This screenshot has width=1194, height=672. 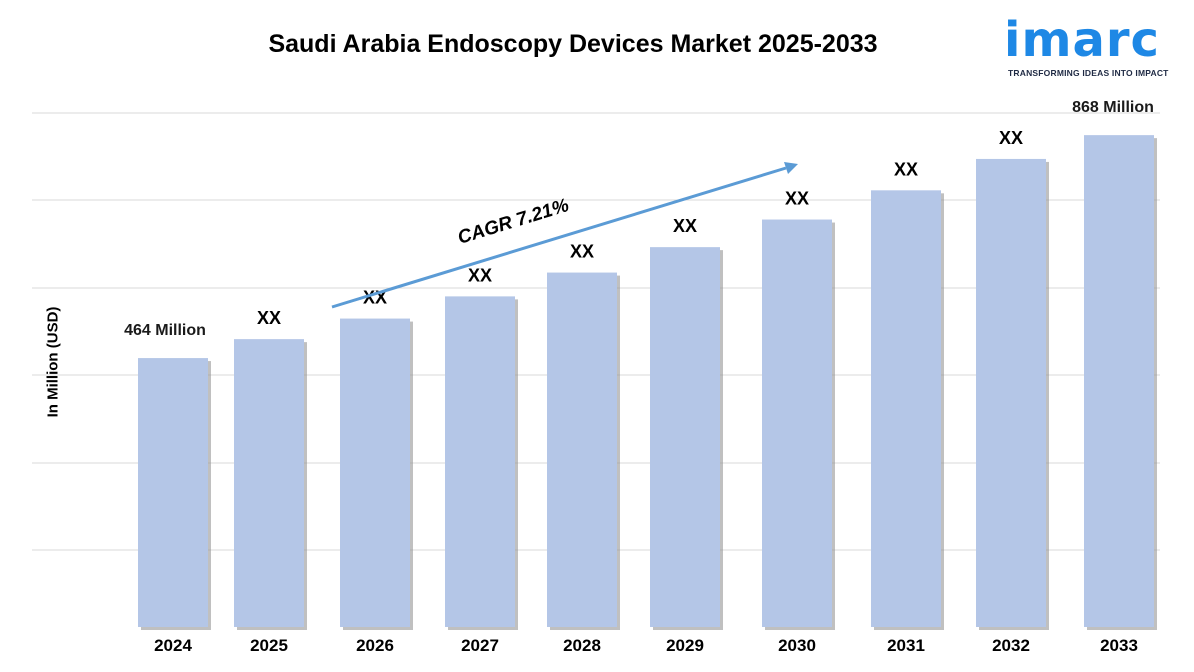 What do you see at coordinates (173, 492) in the screenshot?
I see `bar-2024` at bounding box center [173, 492].